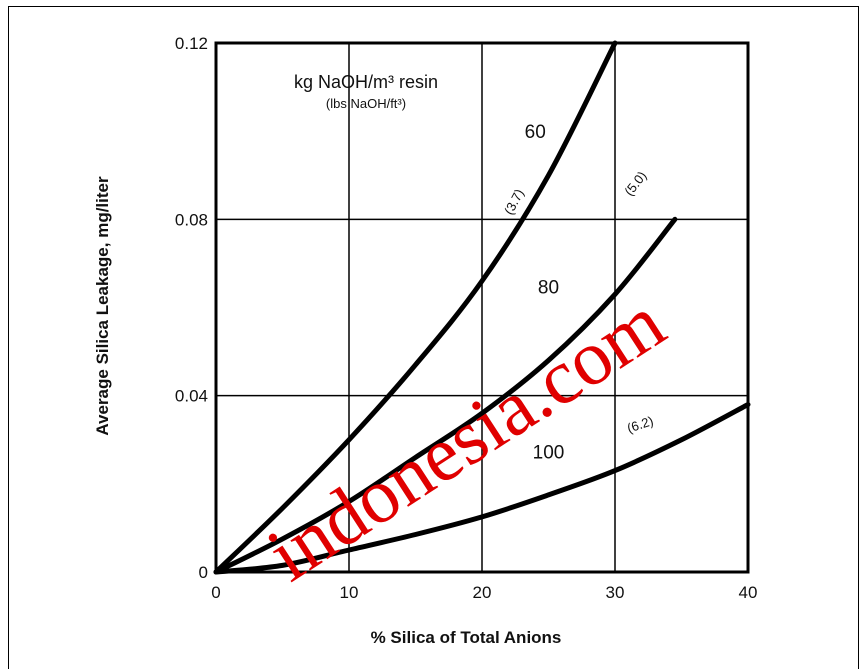 This screenshot has width=868, height=669. Describe the element at coordinates (535, 132) in the screenshot. I see `curve-label-kg-60: 60` at that location.